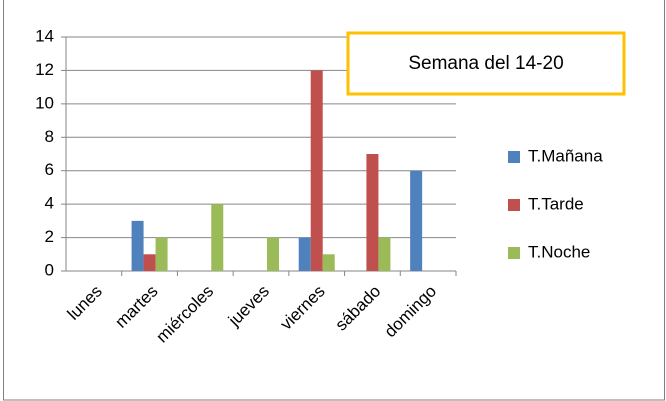 This screenshot has height=401, width=666. What do you see at coordinates (44, 35) in the screenshot?
I see `y-tick-label: 14` at bounding box center [44, 35].